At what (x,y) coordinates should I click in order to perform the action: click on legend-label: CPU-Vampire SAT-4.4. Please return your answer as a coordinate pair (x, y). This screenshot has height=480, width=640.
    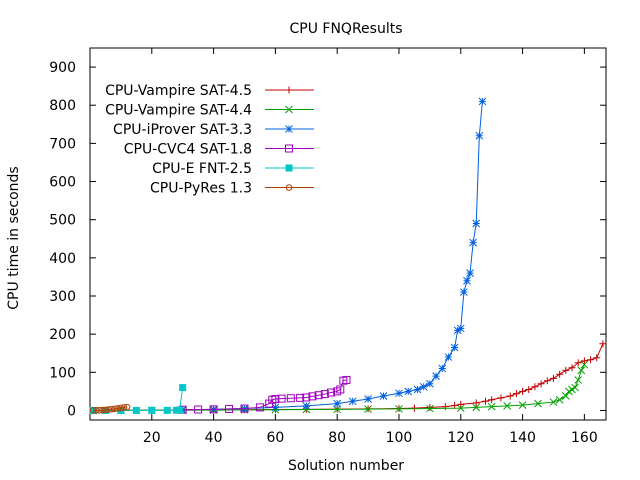
    Looking at the image, I should click on (178, 111).